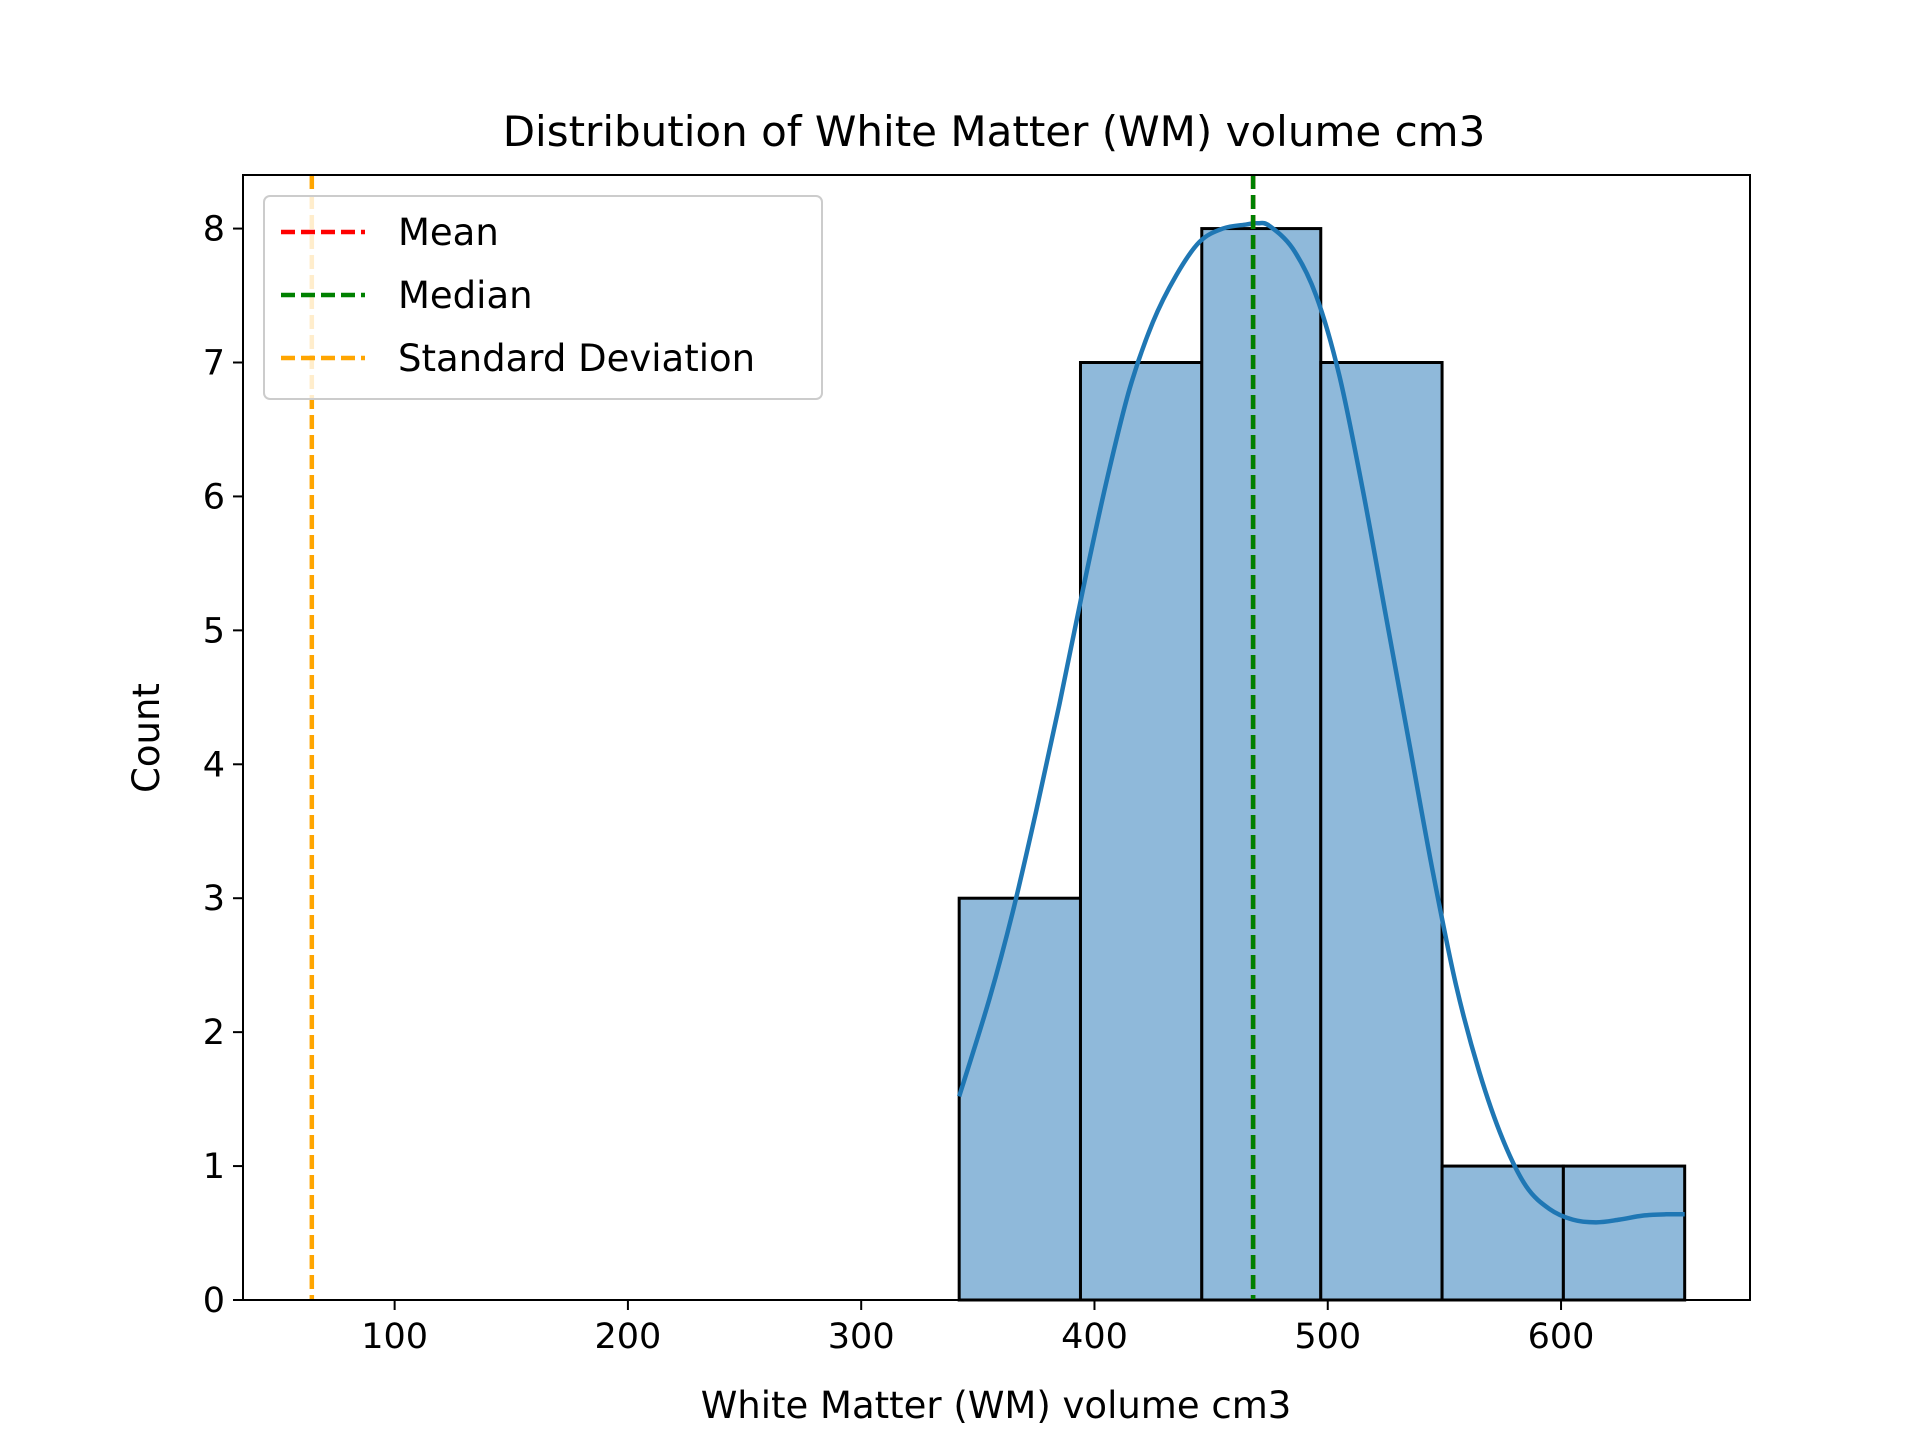 The width and height of the screenshot is (1920, 1440). Describe the element at coordinates (1561, 1337) in the screenshot. I see `x-tick-label-5: 600` at that location.